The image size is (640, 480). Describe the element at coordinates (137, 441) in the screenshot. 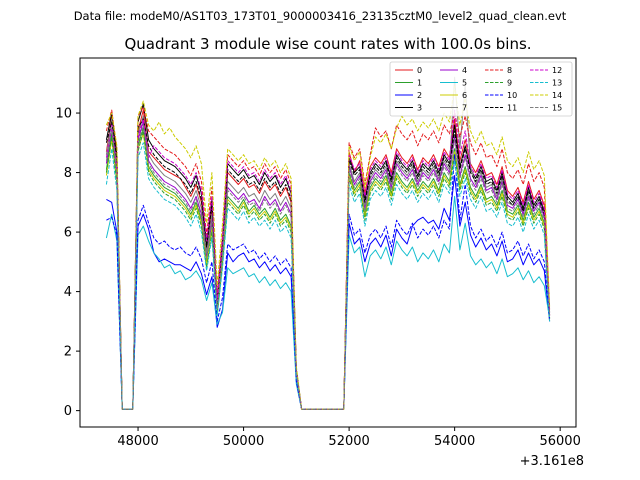

I see `x-tick-label: 48000` at that location.